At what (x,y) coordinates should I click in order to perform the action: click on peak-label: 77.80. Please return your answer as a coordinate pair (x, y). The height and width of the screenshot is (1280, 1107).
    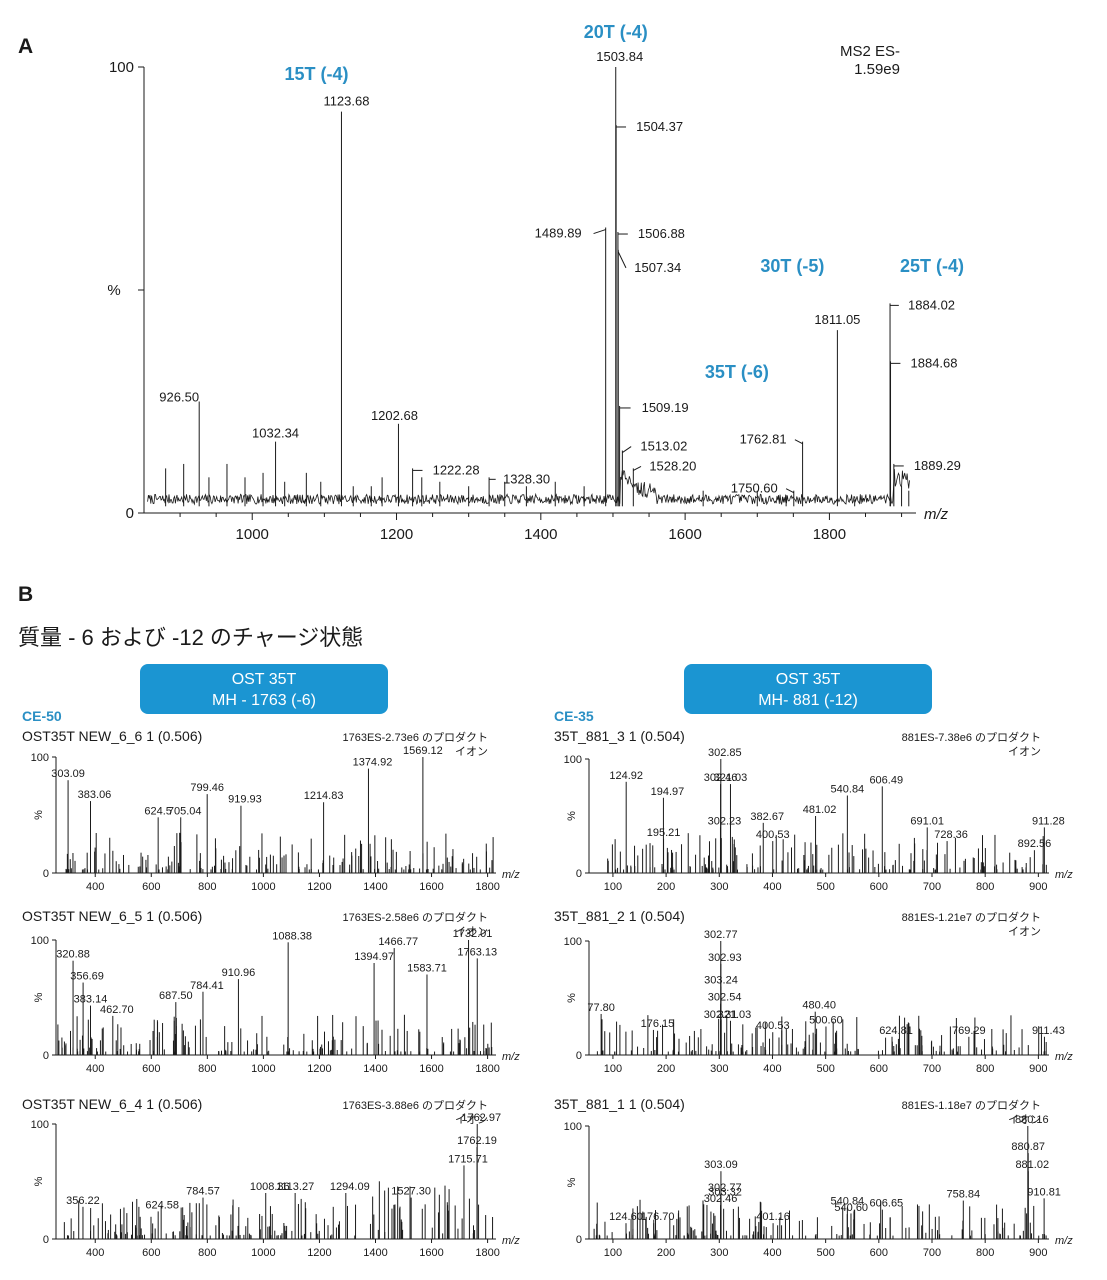
    Looking at the image, I should click on (601, 1008).